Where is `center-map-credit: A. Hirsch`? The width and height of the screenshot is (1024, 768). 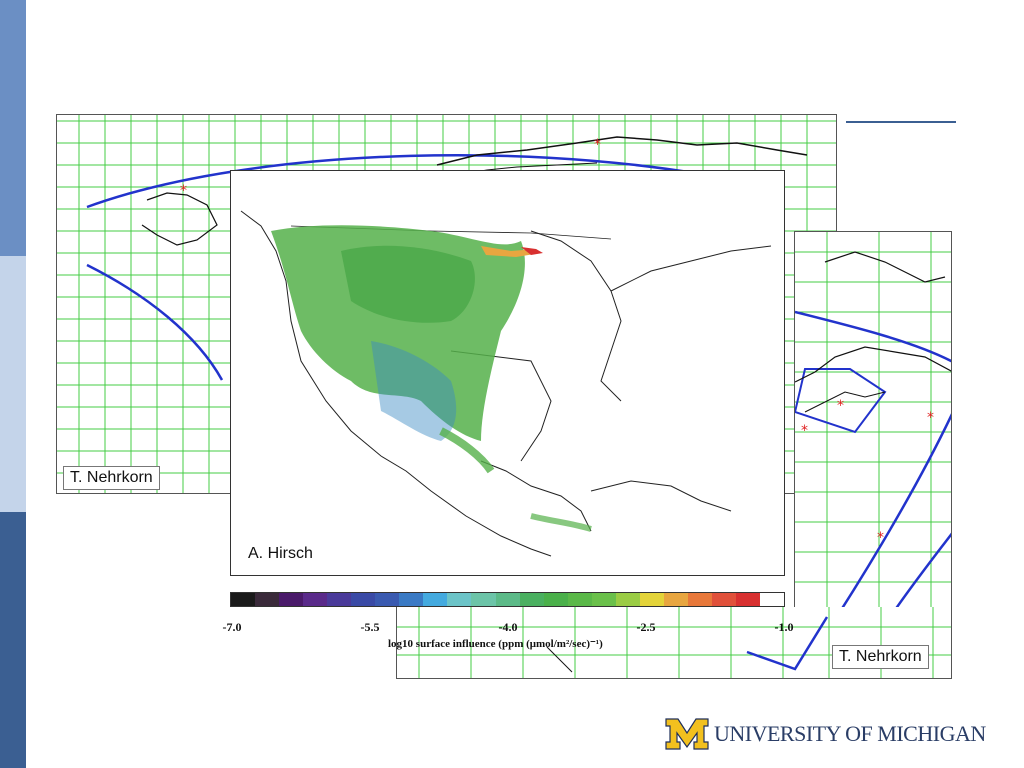
center-map-credit: A. Hirsch is located at coordinates (280, 554).